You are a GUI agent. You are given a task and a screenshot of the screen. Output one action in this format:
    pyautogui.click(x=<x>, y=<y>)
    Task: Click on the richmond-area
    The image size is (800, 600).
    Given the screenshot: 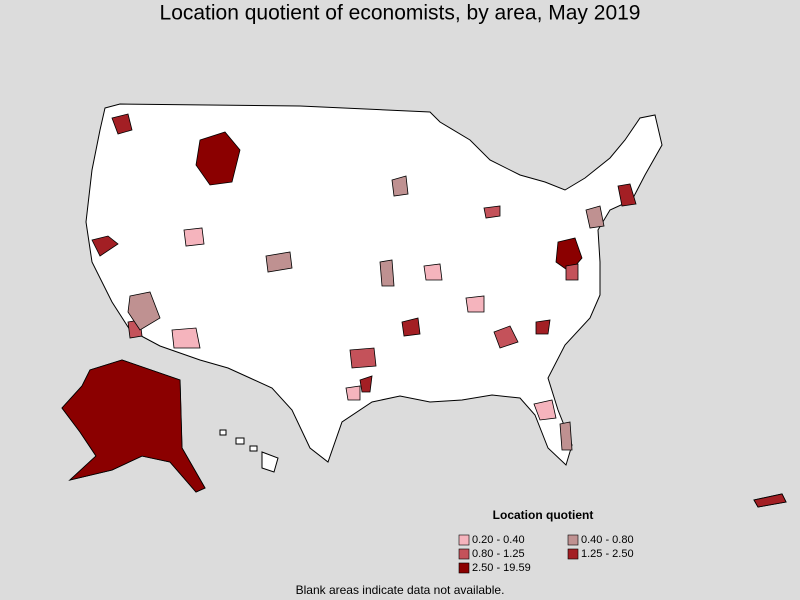 What is the action you would take?
    pyautogui.click(x=572, y=272)
    